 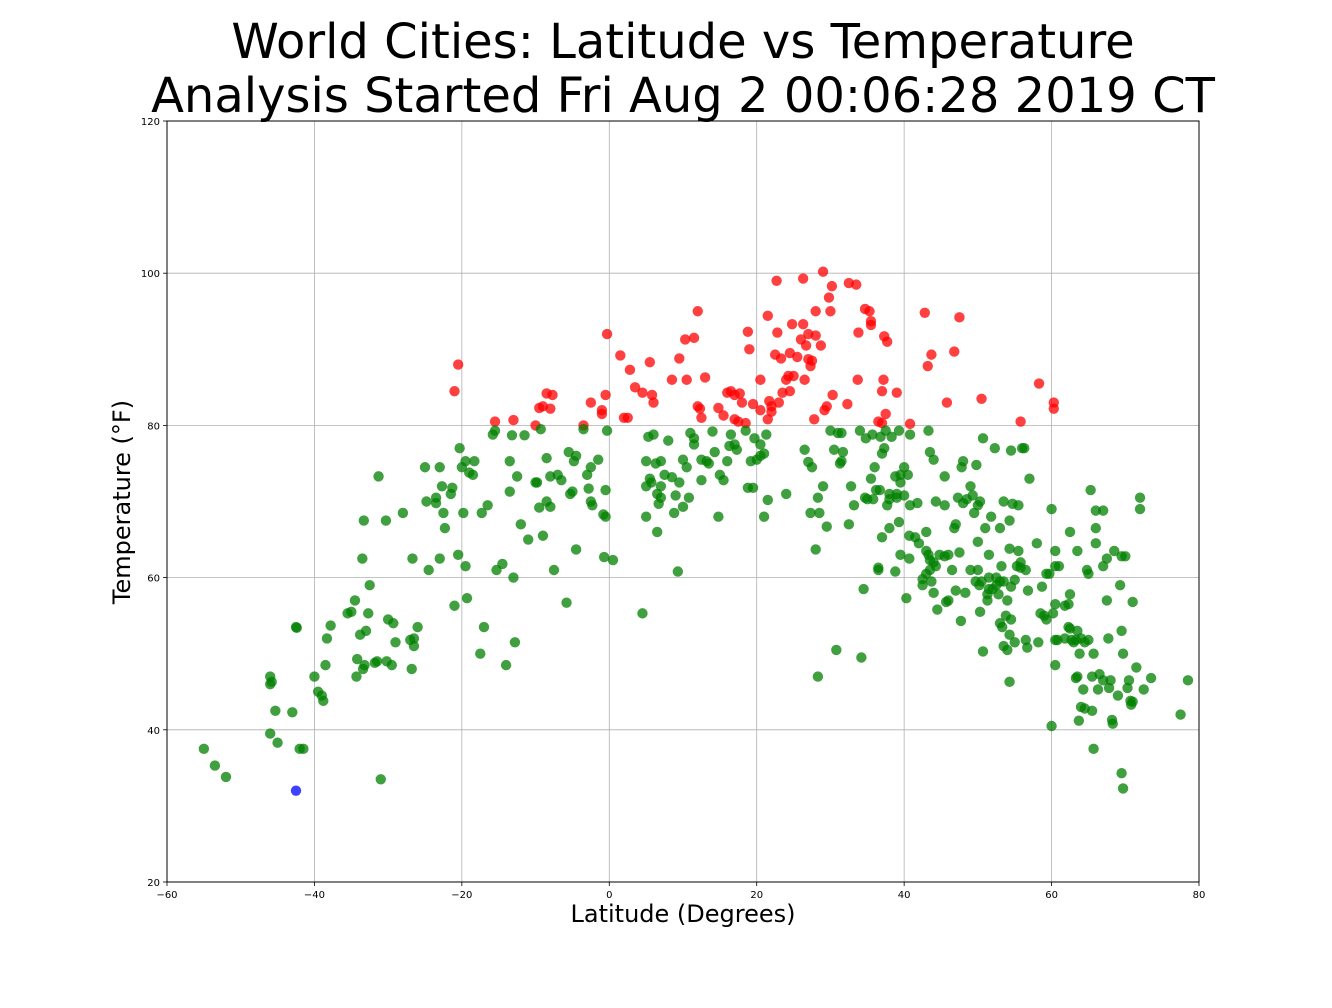 What do you see at coordinates (1199, 895) in the screenshot?
I see `x-tick-label: 80` at bounding box center [1199, 895].